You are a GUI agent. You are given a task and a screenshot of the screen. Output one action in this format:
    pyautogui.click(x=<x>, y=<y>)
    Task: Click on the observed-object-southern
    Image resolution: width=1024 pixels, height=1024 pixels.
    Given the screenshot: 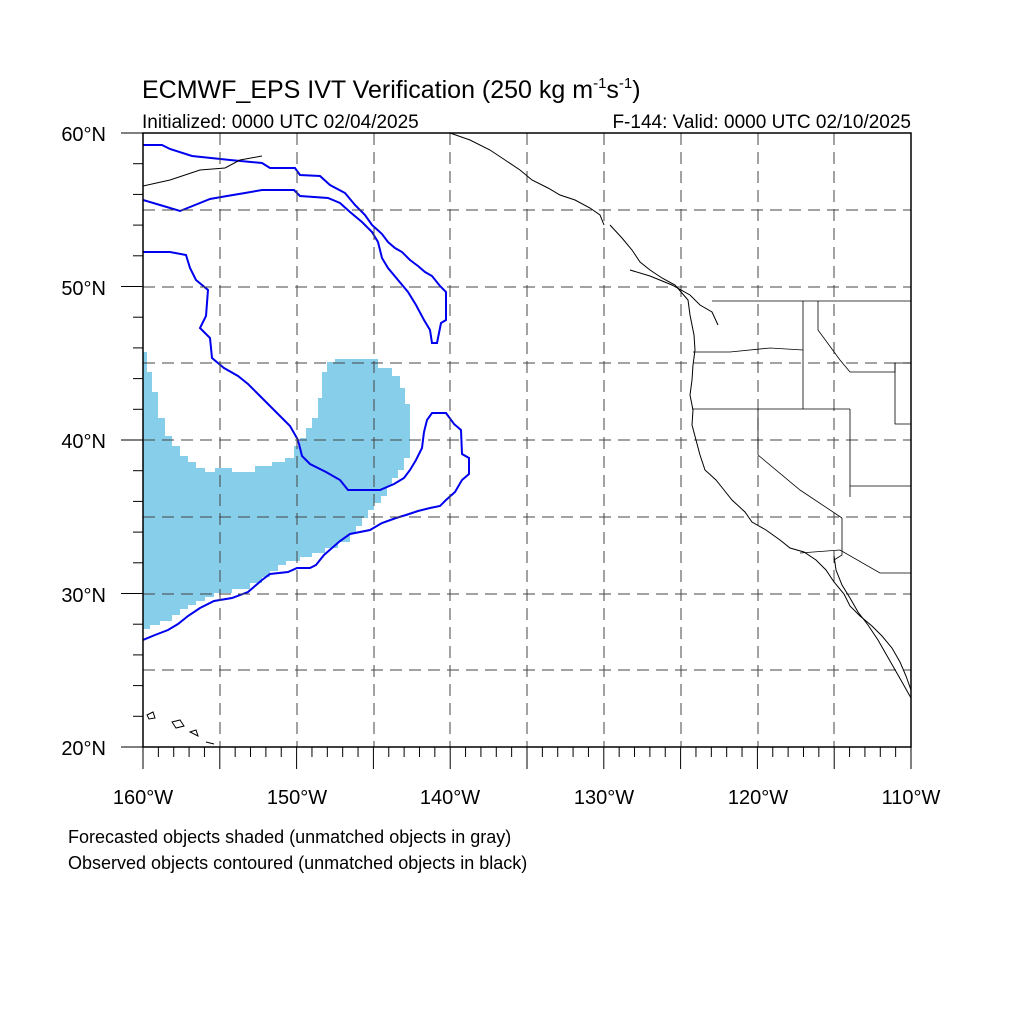 What is the action you would take?
    pyautogui.click(x=306, y=446)
    